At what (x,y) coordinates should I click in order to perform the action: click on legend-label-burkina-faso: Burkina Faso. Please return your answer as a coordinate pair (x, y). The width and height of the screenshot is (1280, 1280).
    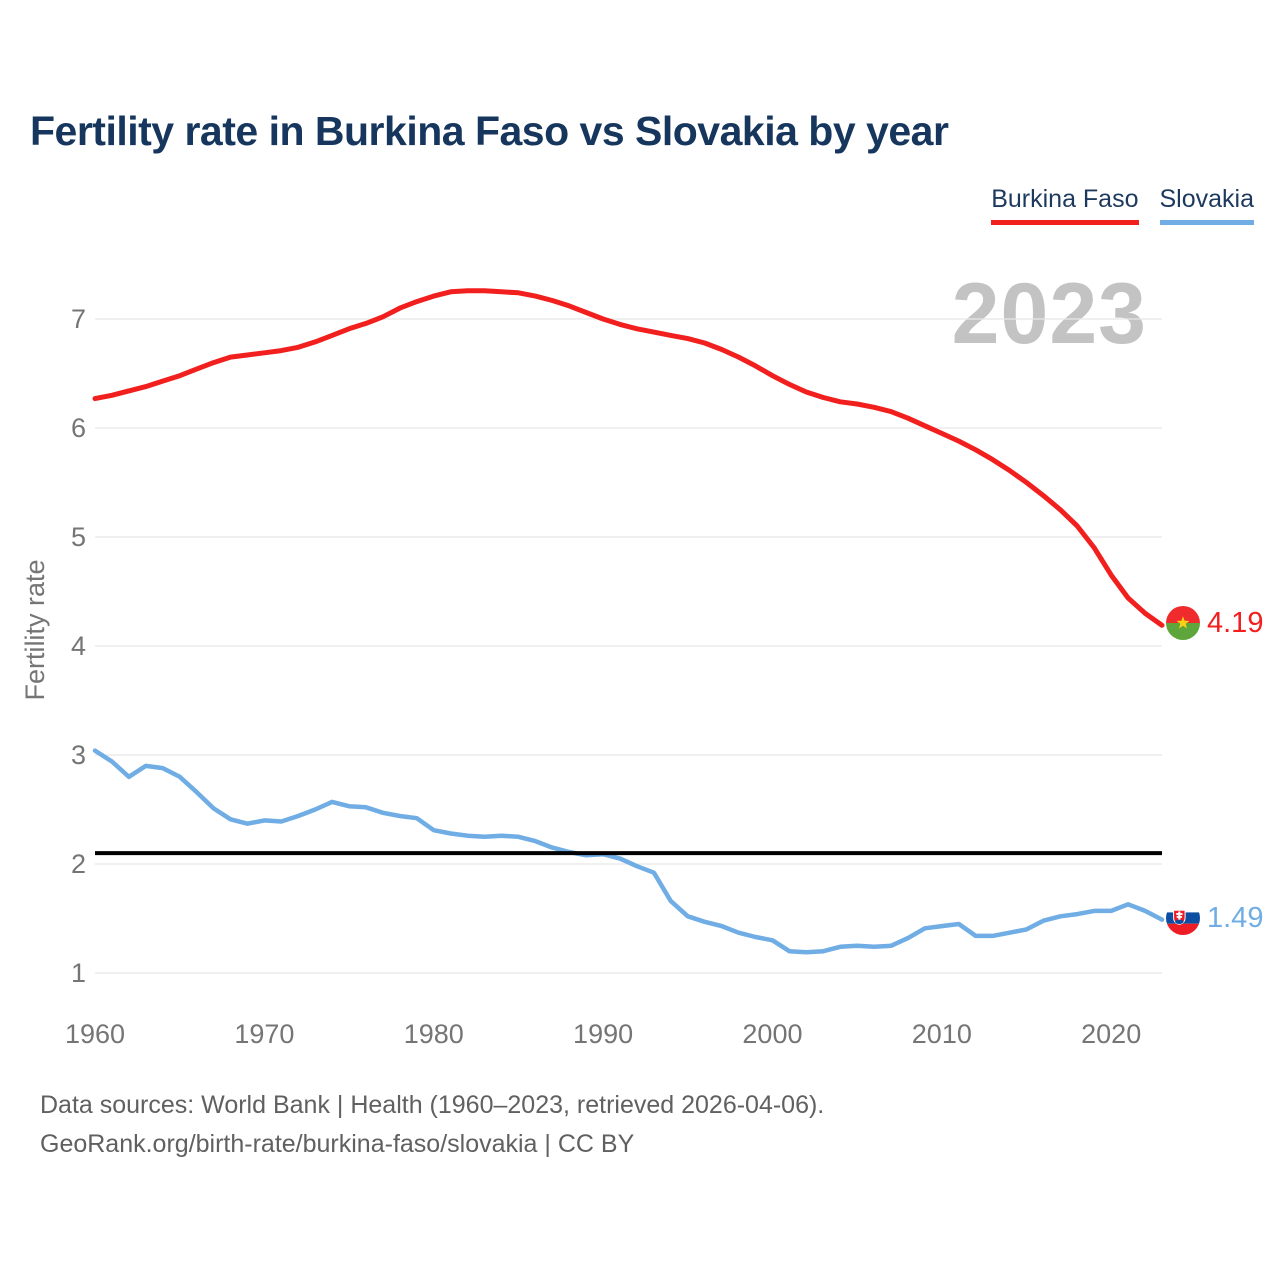
    Looking at the image, I should click on (1065, 199).